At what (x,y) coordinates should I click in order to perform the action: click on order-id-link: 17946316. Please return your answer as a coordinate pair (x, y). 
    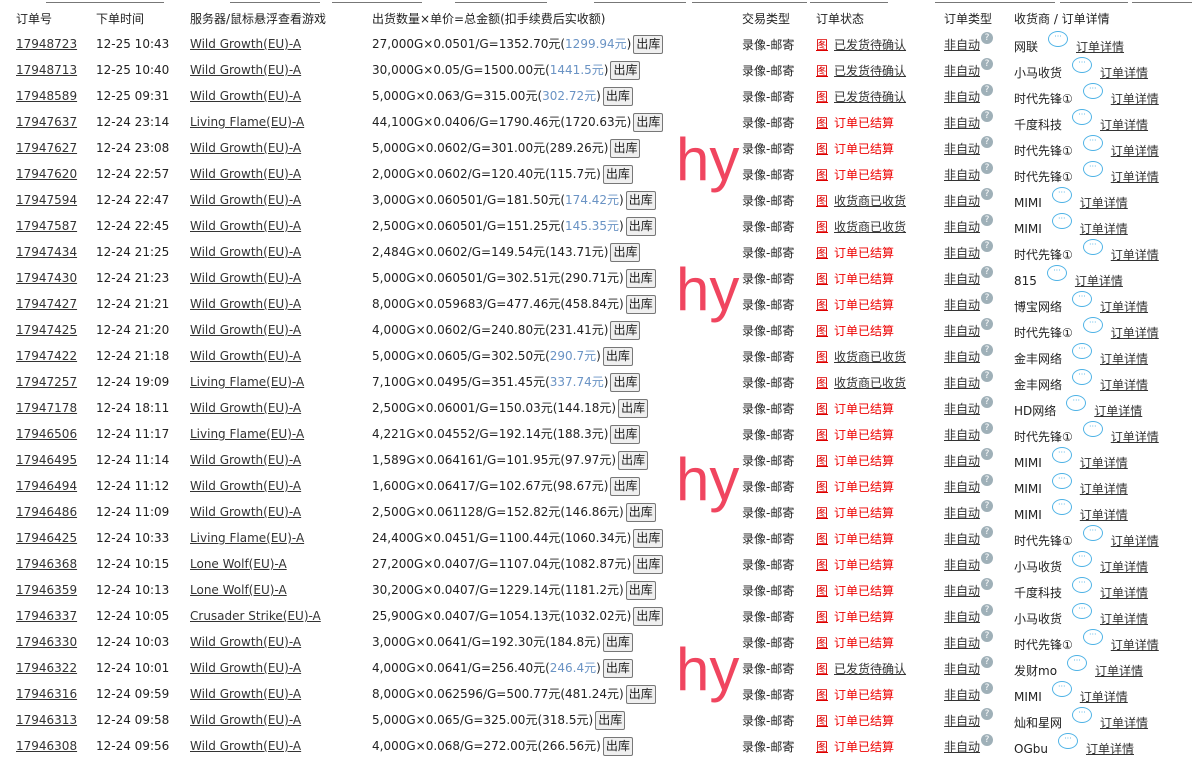
    Looking at the image, I should click on (47, 694).